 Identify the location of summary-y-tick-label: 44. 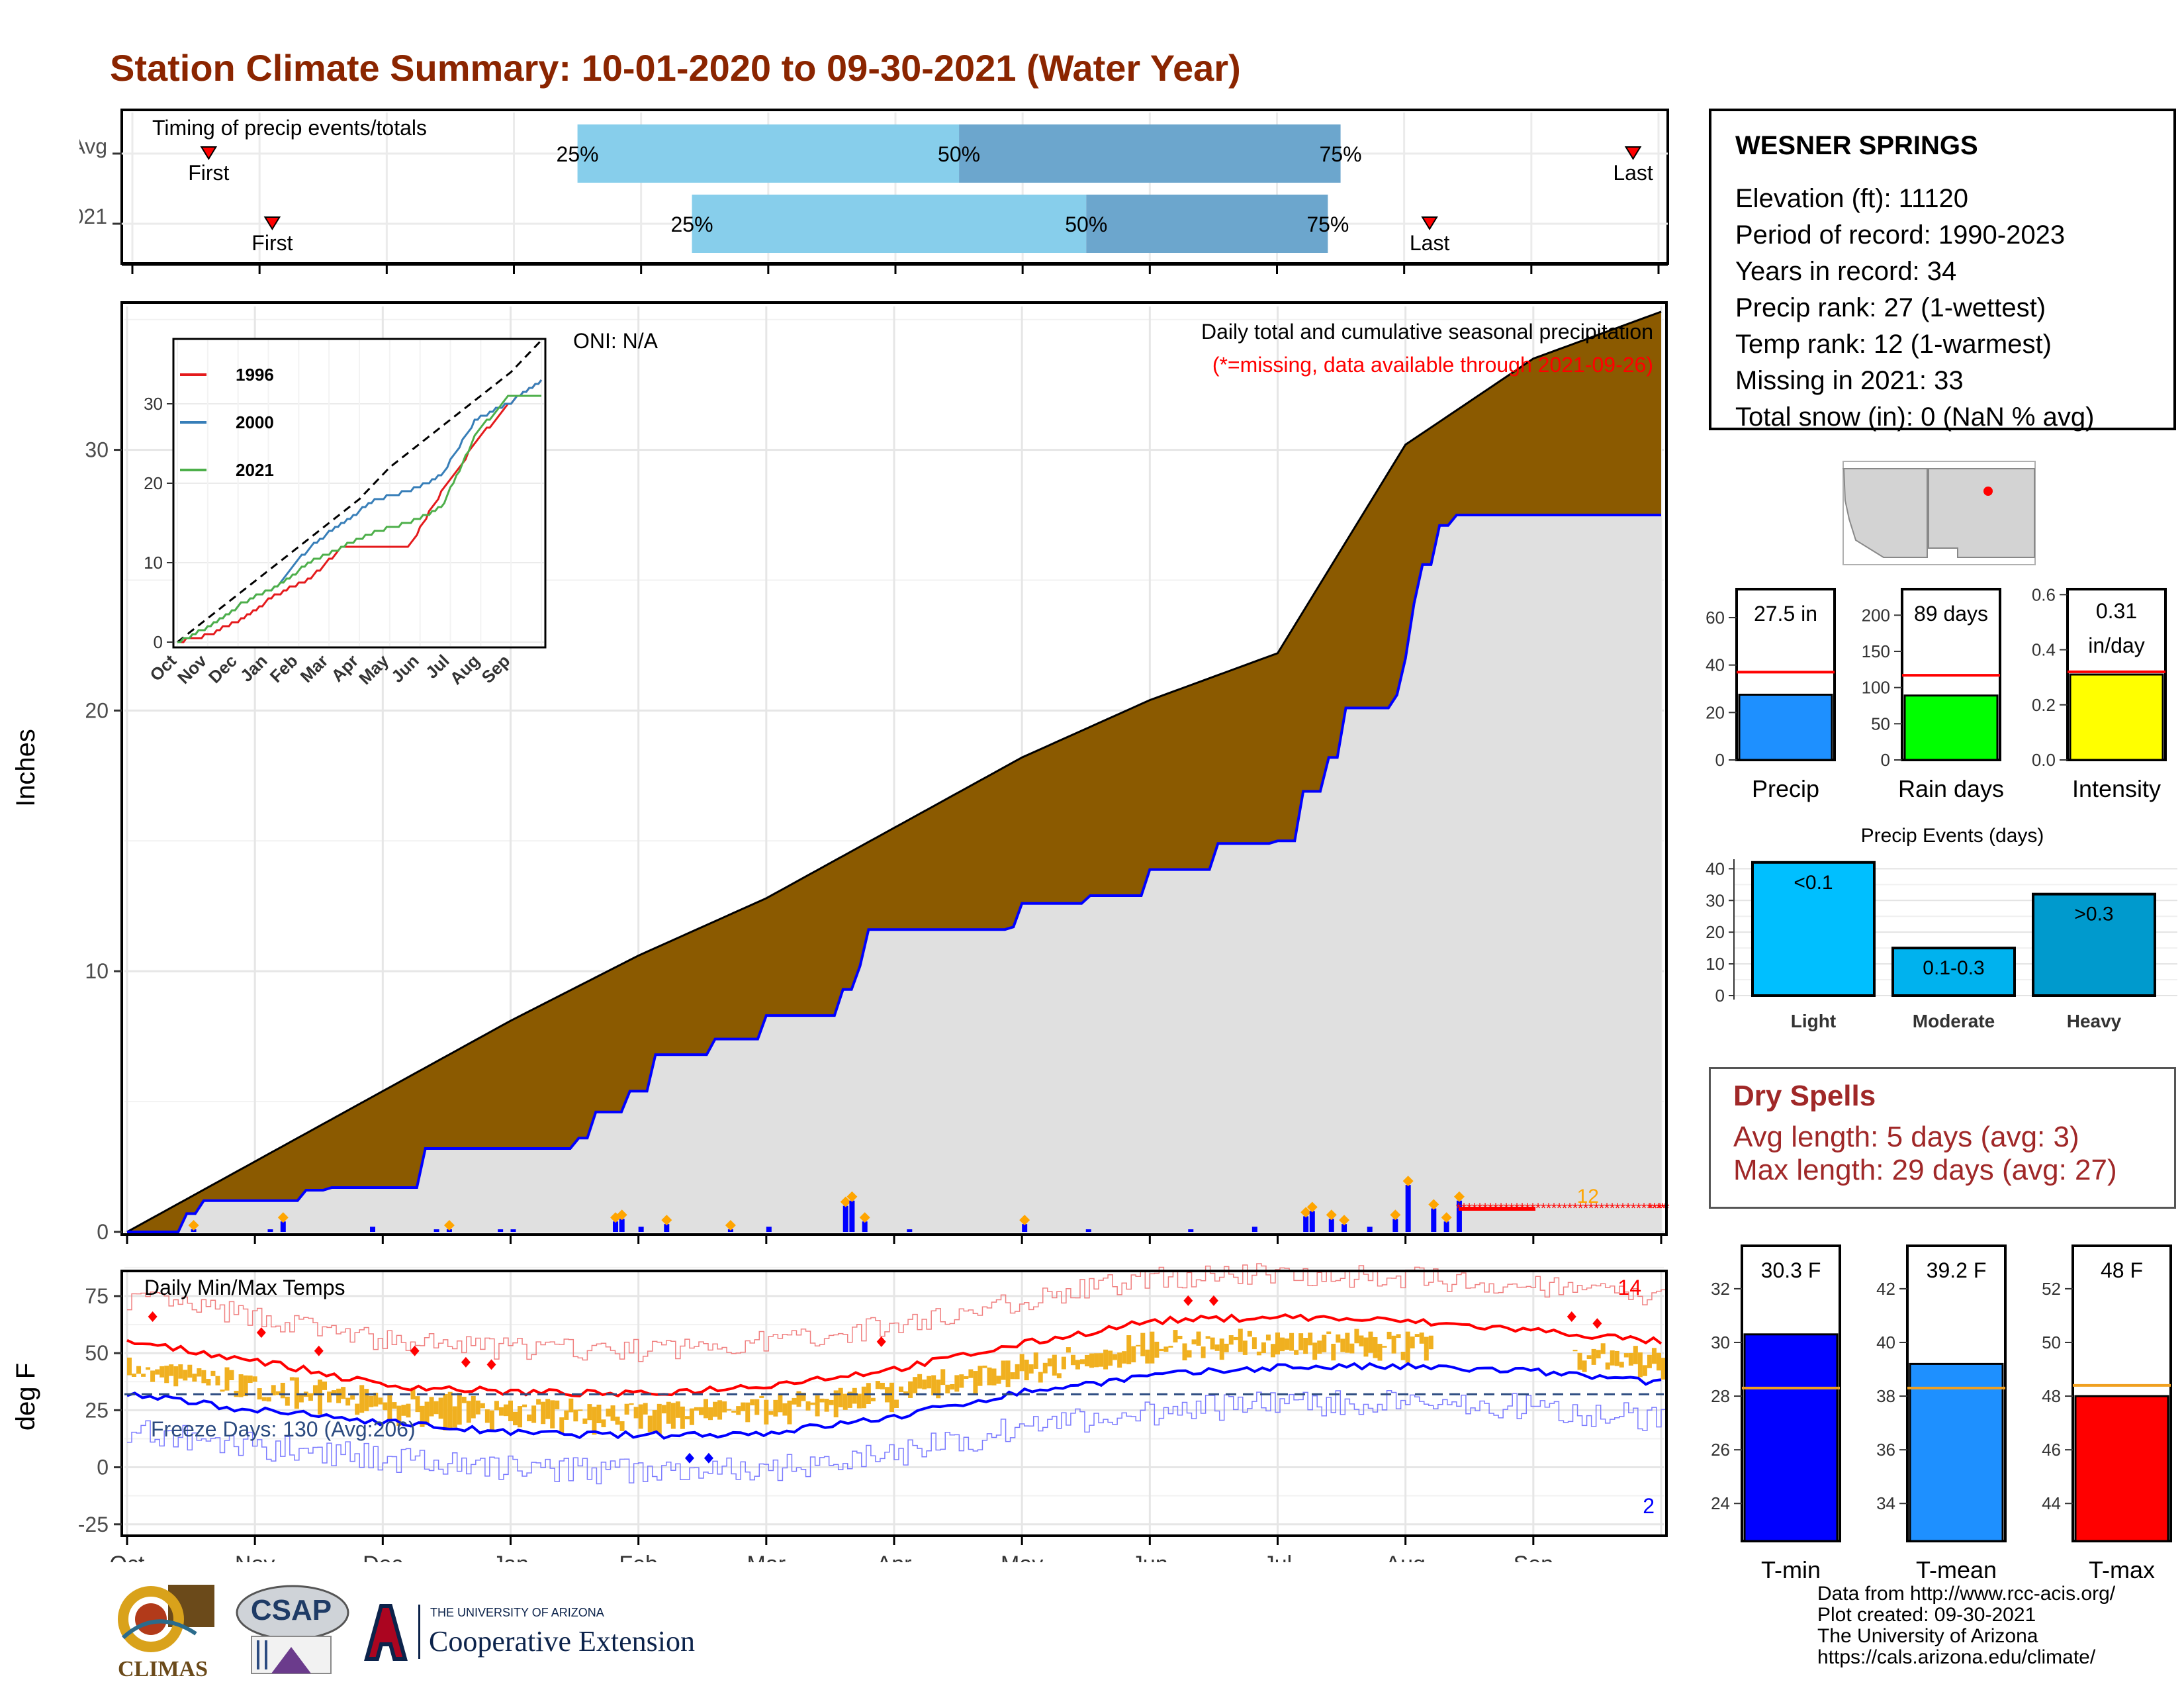
(2051, 1503).